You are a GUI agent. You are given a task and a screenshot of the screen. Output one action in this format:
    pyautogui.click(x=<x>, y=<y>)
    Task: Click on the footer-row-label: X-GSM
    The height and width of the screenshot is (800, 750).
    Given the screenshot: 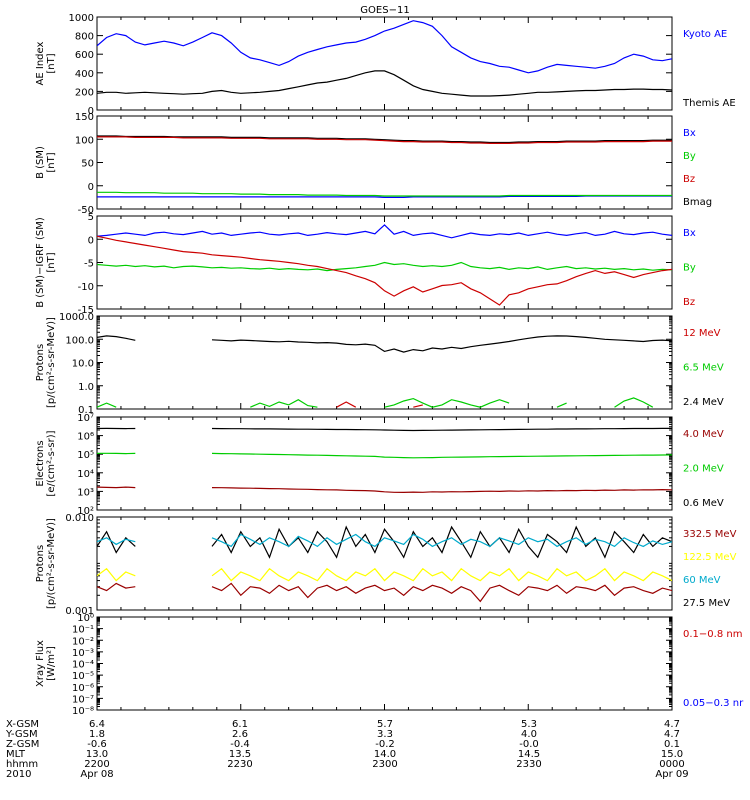 What is the action you would take?
    pyautogui.click(x=22, y=724)
    